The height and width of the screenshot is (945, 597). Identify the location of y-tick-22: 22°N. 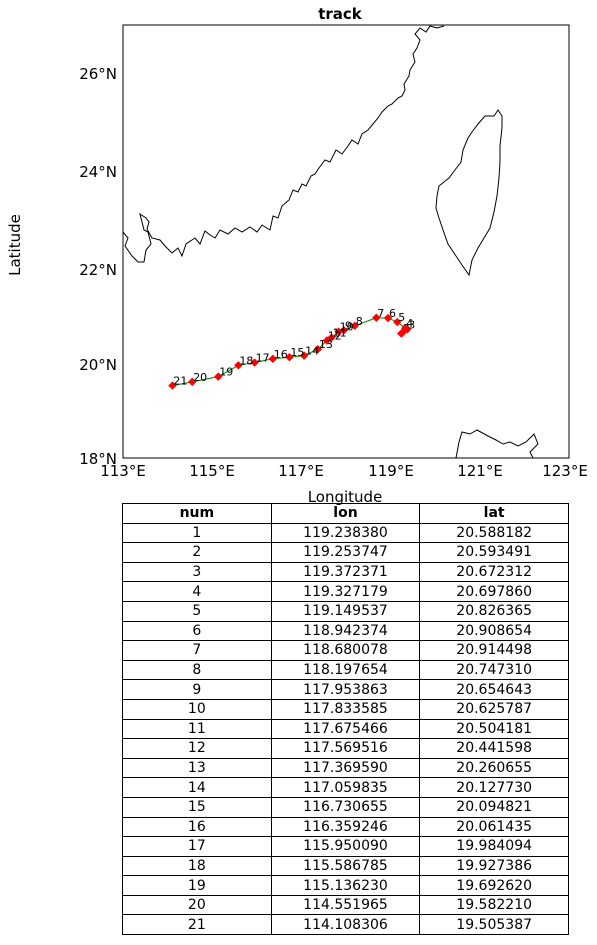
(98, 270).